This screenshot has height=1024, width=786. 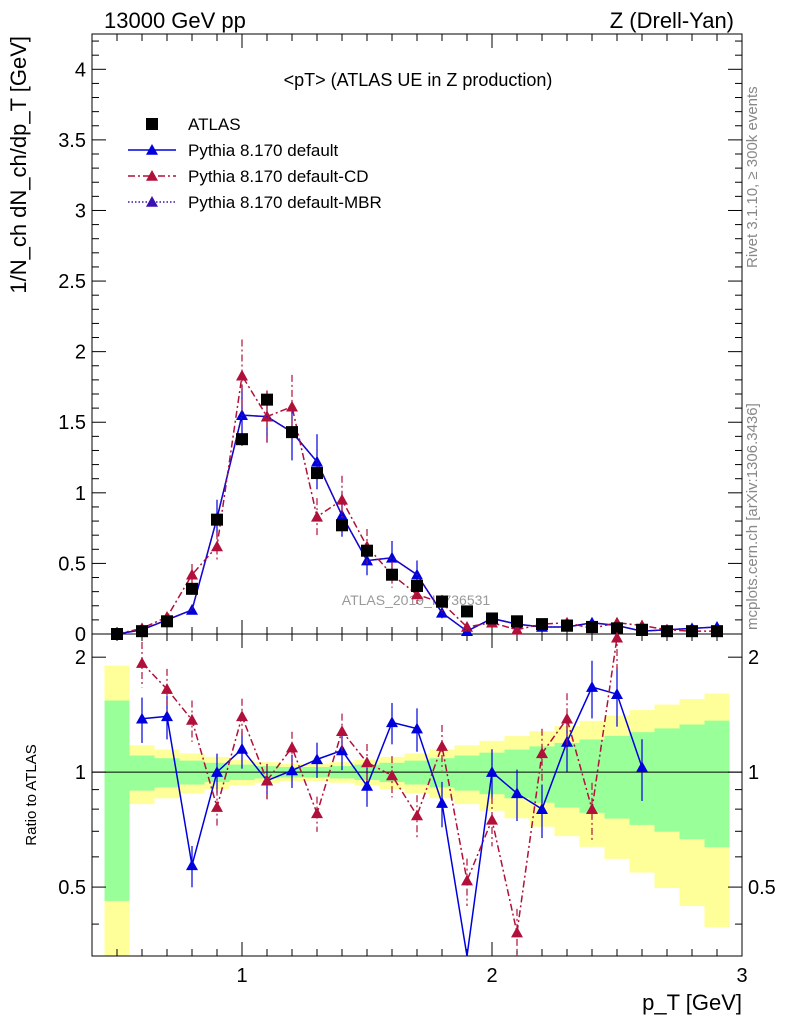 I want to click on header-right: Z (Drell-Yan), so click(x=671, y=20).